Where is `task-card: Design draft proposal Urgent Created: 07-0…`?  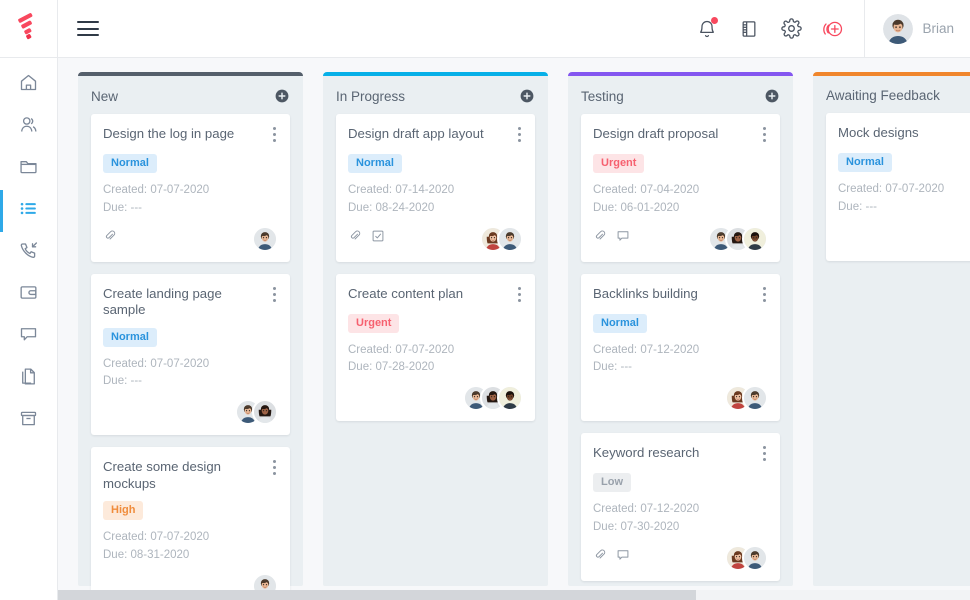
task-card: Design draft proposal Urgent Created: 07-0… is located at coordinates (680, 188).